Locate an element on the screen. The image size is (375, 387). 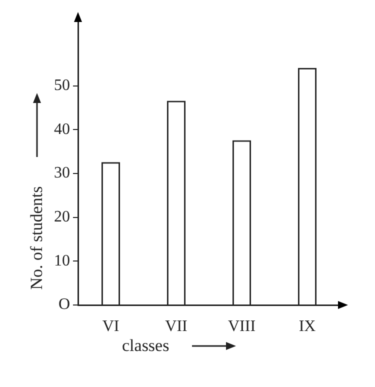
y-tick-label: 40 is located at coordinates (62, 129).